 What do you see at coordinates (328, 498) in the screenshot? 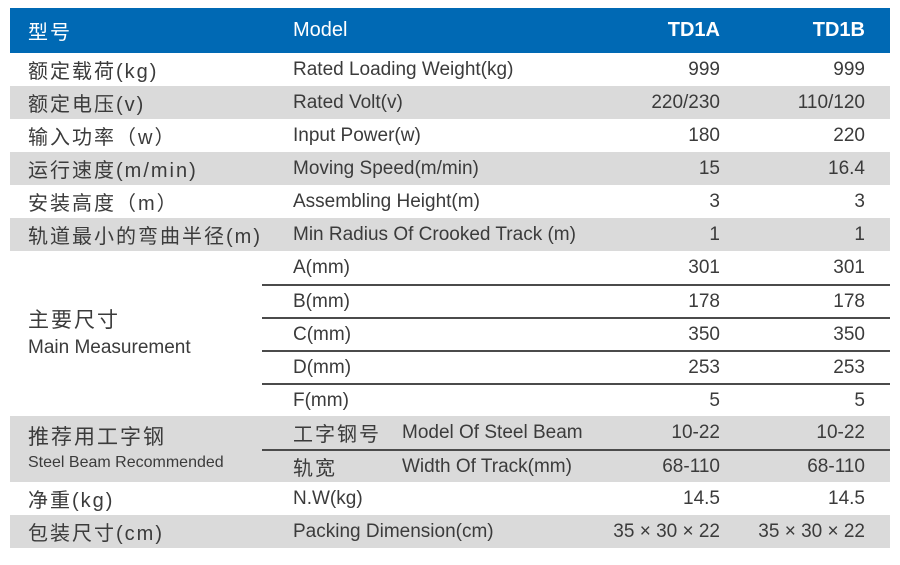
I see `row-label-en: N.W(kg)` at bounding box center [328, 498].